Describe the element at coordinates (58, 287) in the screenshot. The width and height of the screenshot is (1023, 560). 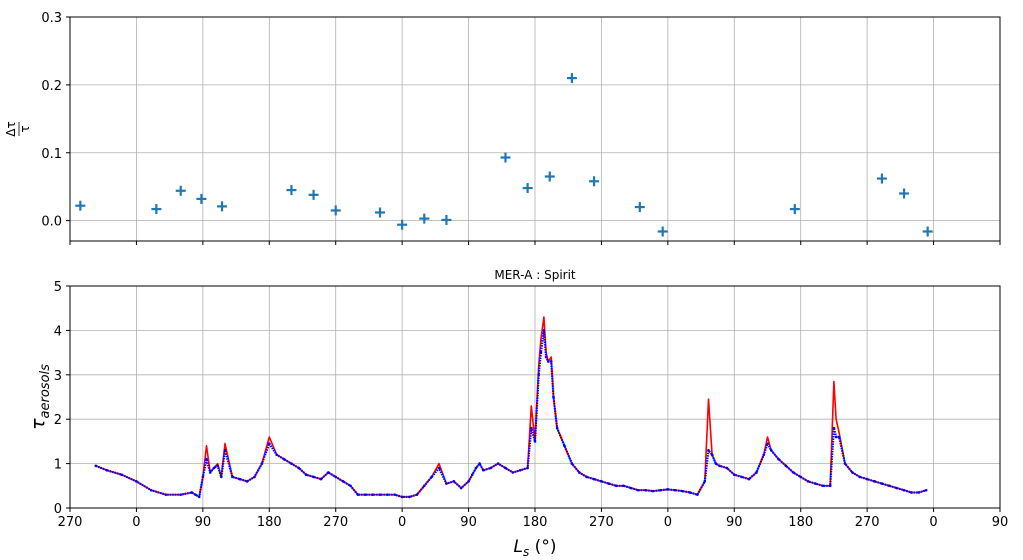
I see `bottom-ytick-label: 5` at that location.